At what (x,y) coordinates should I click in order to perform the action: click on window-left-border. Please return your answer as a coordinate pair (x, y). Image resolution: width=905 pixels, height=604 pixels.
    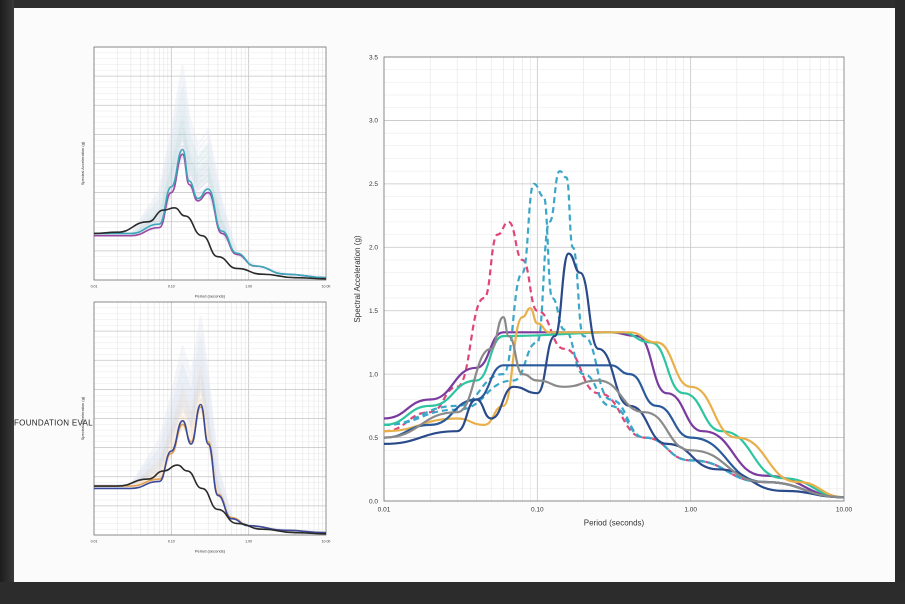
    Looking at the image, I should click on (7, 302).